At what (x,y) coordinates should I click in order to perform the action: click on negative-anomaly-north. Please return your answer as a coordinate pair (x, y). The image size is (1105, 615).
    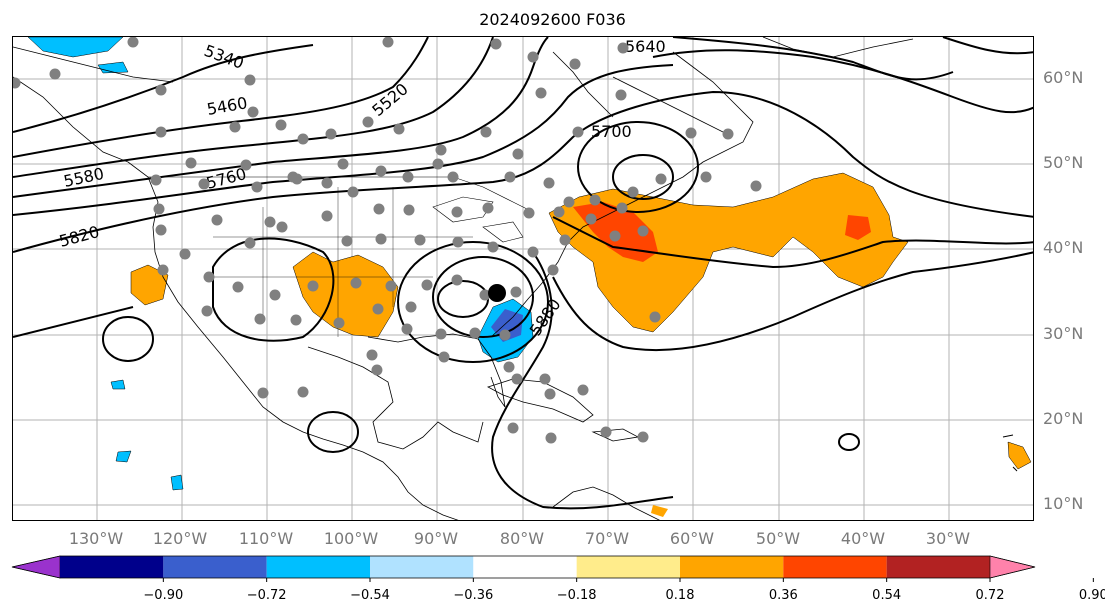
    Looking at the image, I should click on (75, 47).